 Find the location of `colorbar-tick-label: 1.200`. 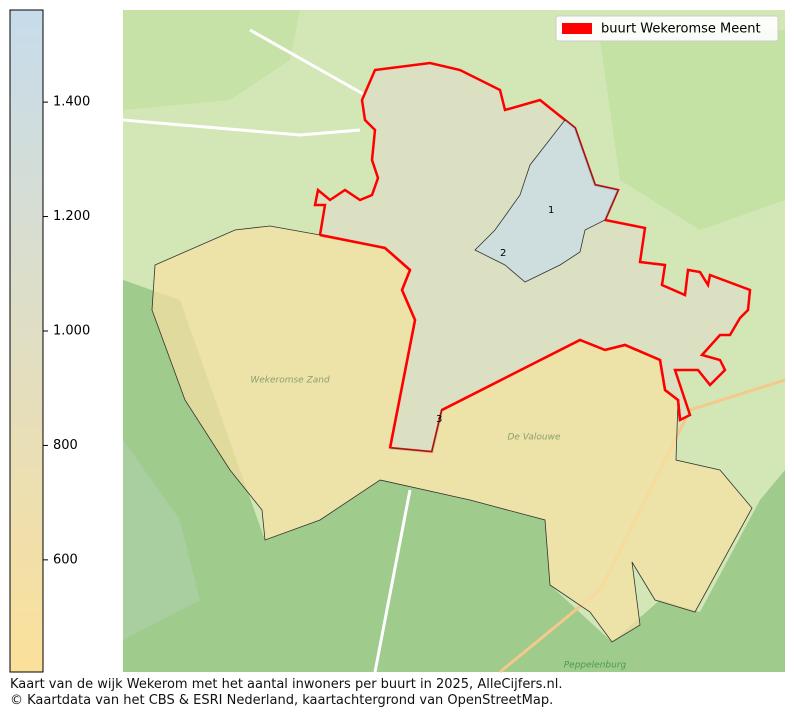

colorbar-tick-label: 1.200 is located at coordinates (71, 216).